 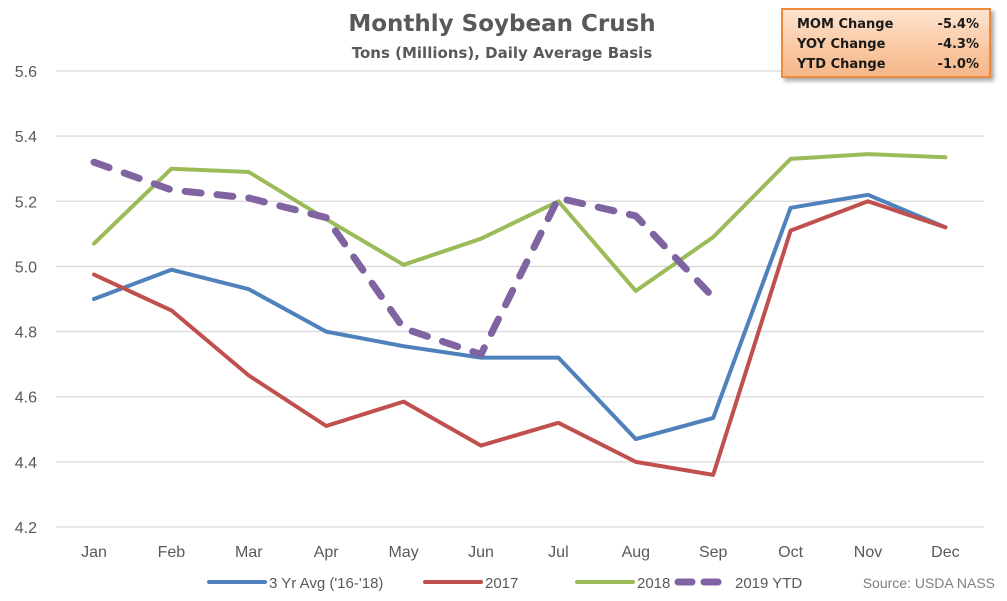 I want to click on stat-value: -4.3%, so click(x=958, y=44).